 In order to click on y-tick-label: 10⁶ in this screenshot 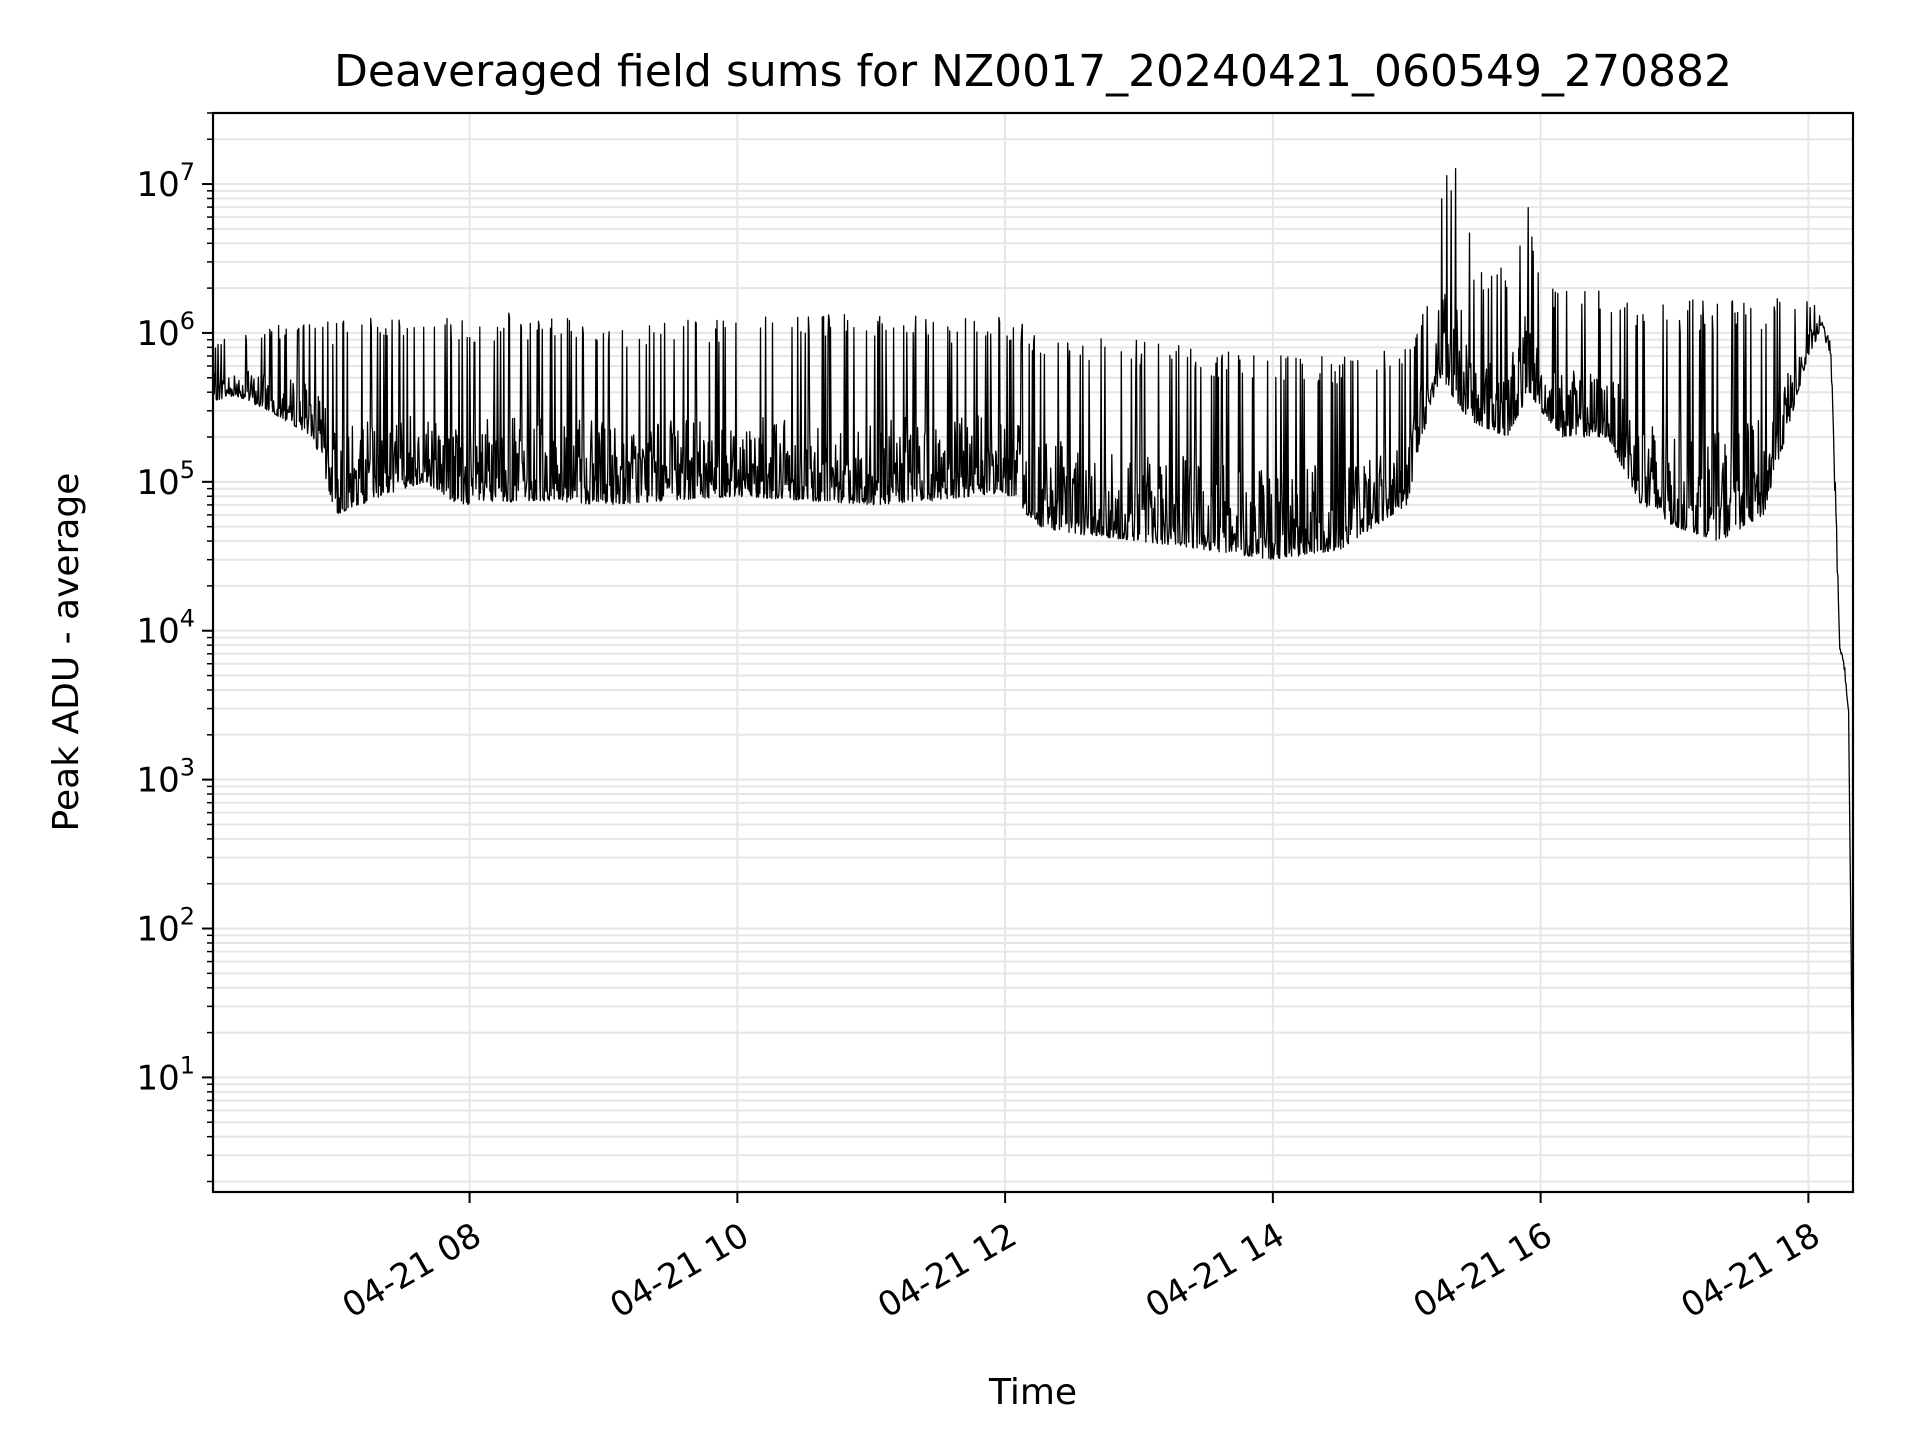, I will do `click(165, 330)`.